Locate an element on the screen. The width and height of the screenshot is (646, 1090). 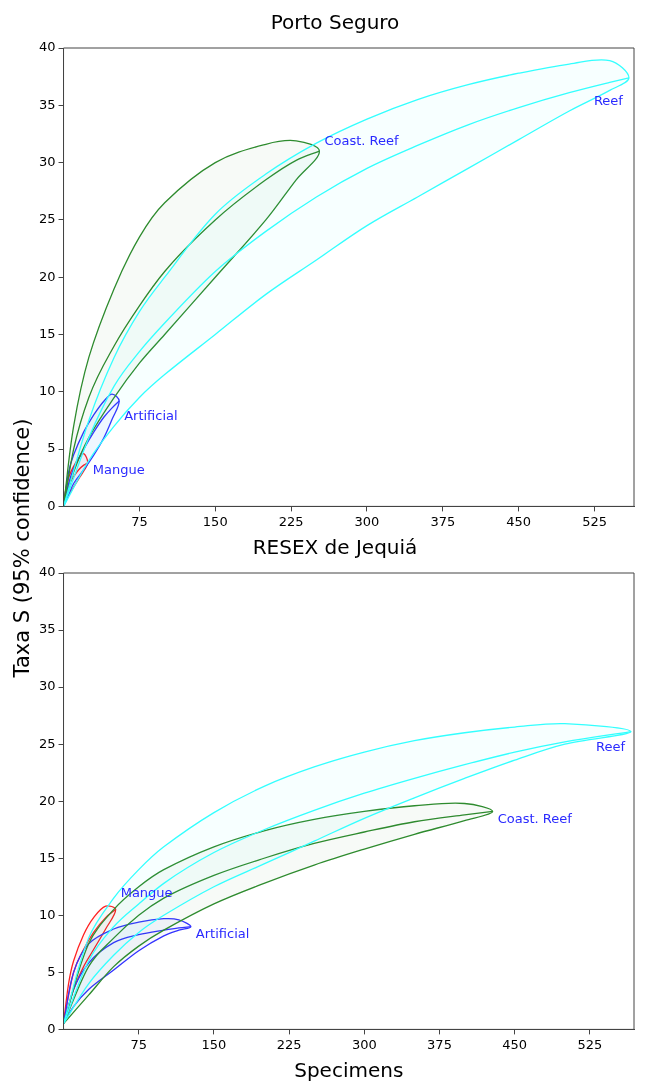
series-label: Mangue is located at coordinates (118, 470).